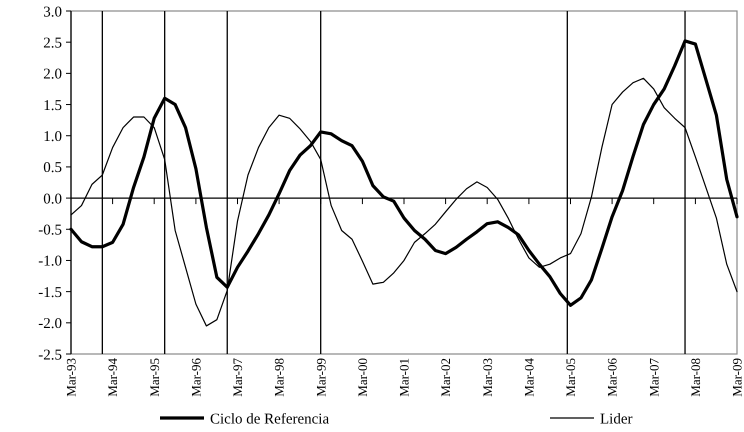 The height and width of the screenshot is (432, 744). I want to click on x-tick-label: Mar-98, so click(279, 377).